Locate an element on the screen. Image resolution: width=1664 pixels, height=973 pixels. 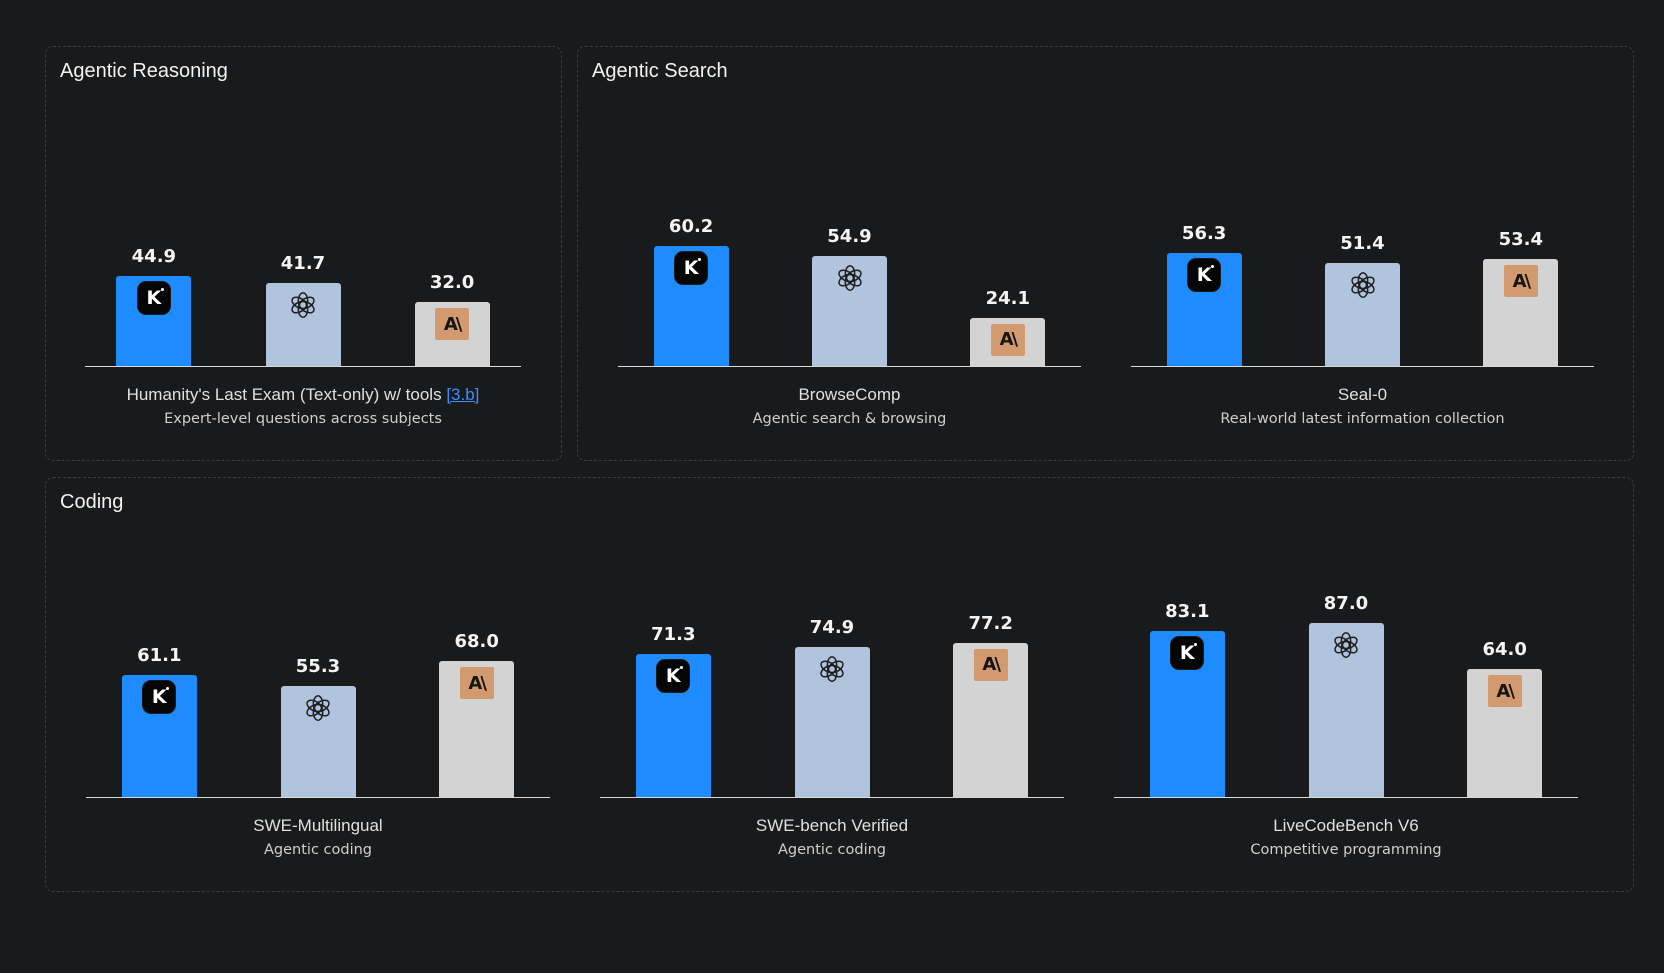
bar-value-label: 61.1 is located at coordinates (159, 655).